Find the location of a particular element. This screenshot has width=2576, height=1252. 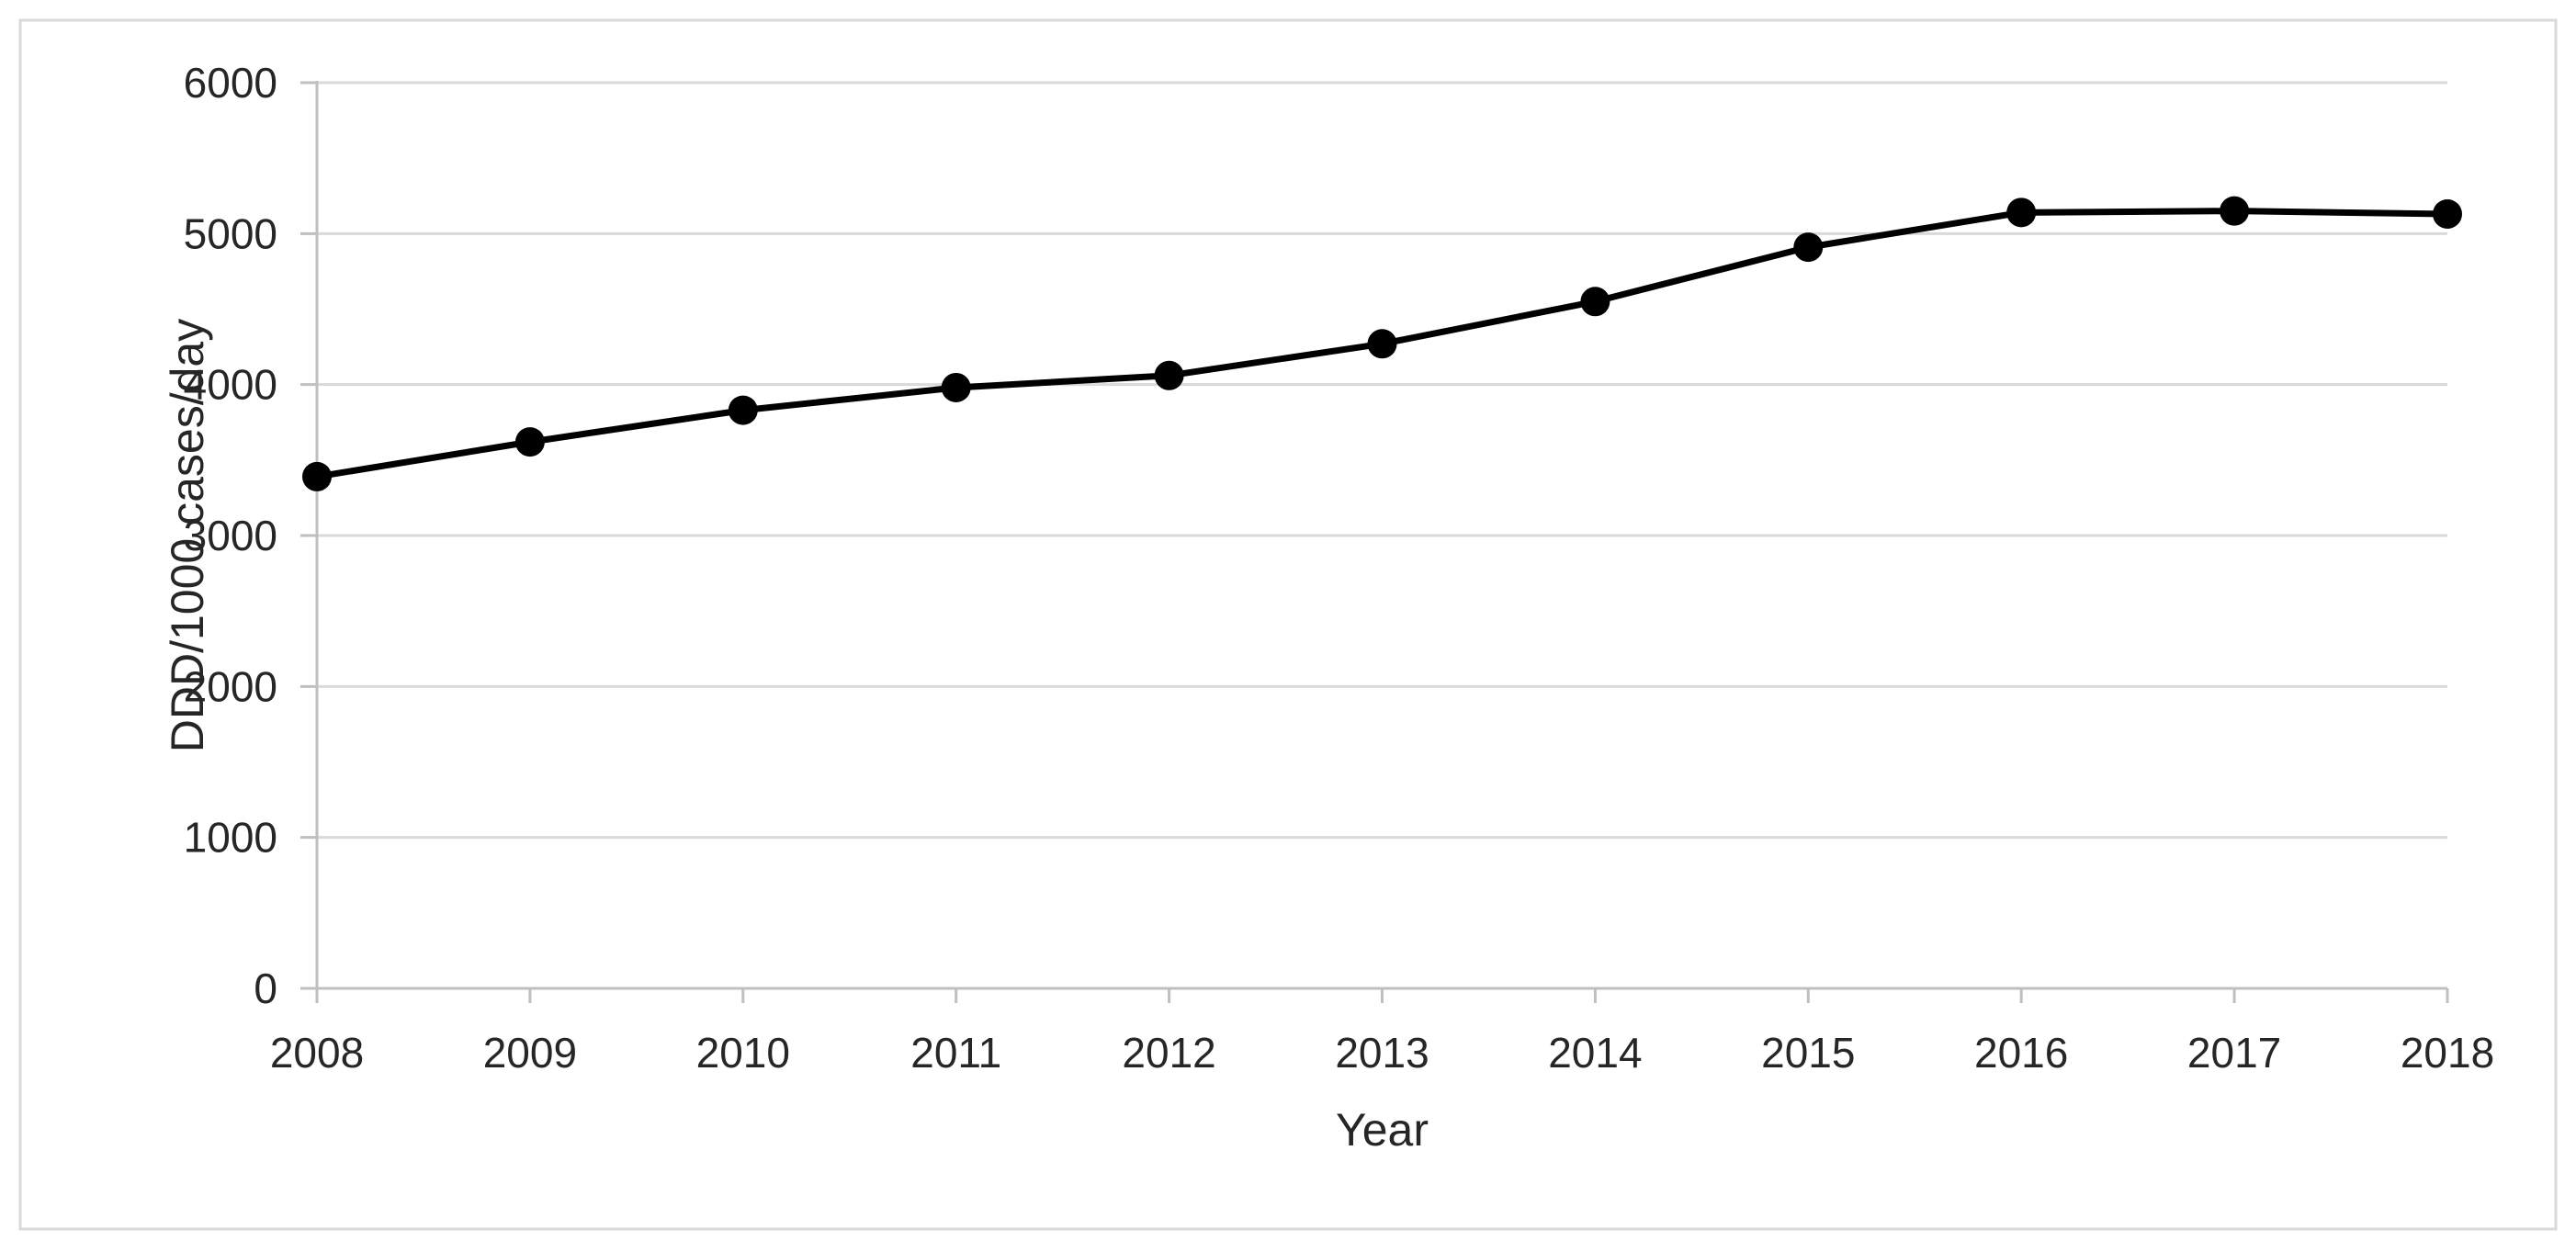

x-tick-label: 2008 is located at coordinates (317, 1053).